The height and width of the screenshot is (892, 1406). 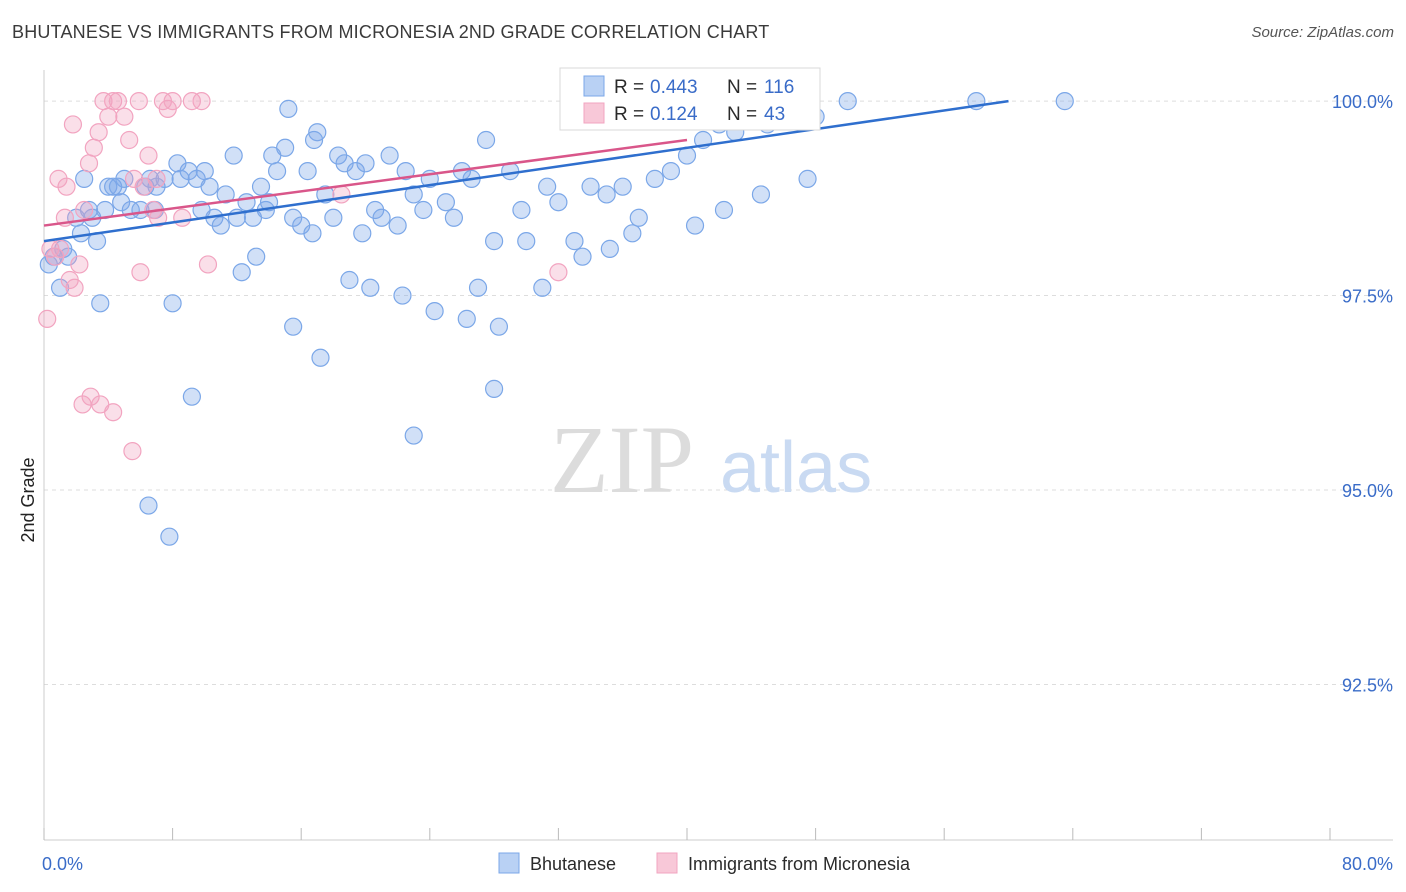 I want to click on legend-n-label-0: N =, so click(x=742, y=87).